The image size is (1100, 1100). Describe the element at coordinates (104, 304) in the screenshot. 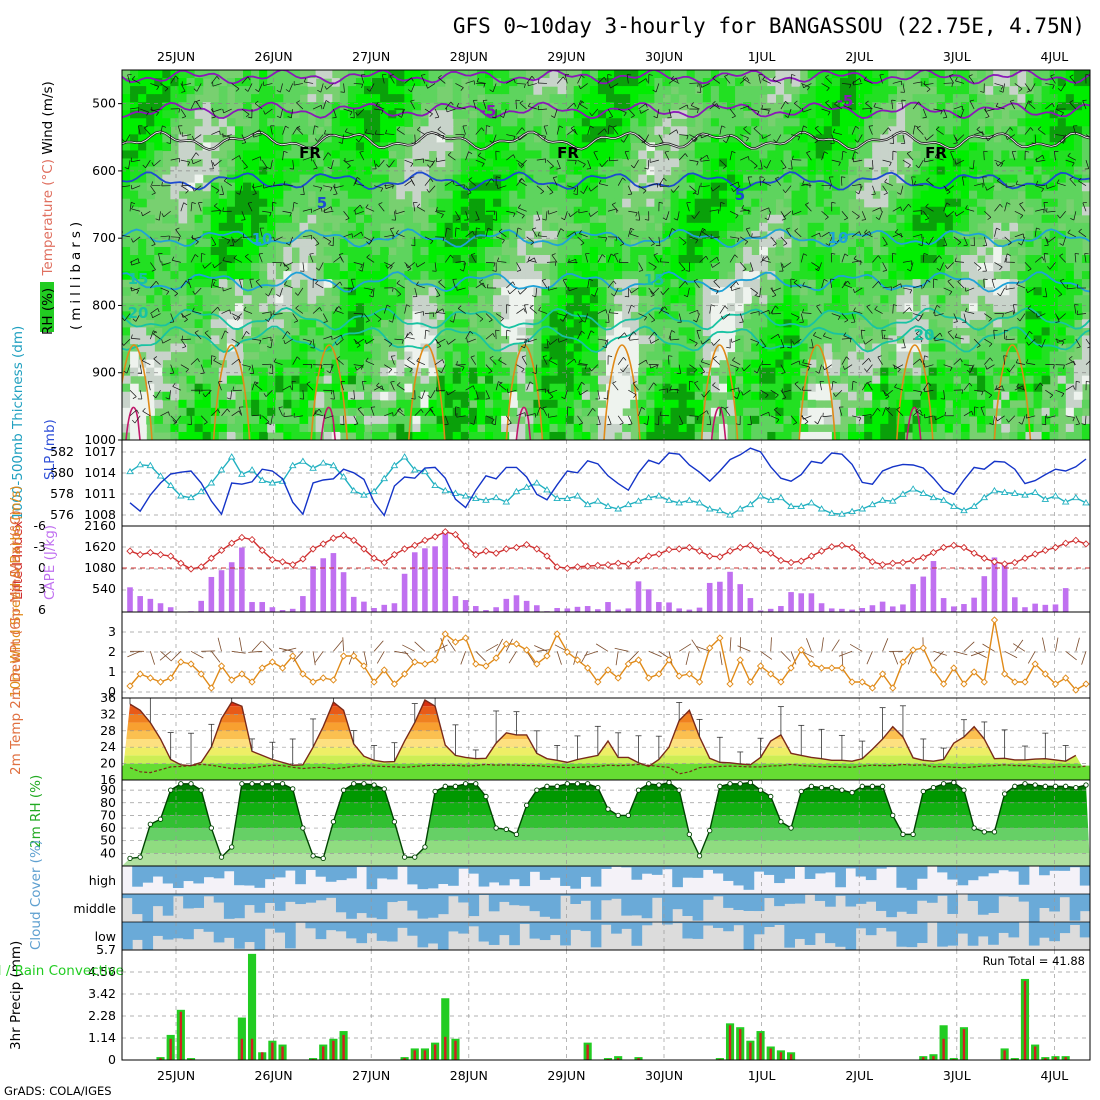

I see `pressure-tick-label: 800` at that location.